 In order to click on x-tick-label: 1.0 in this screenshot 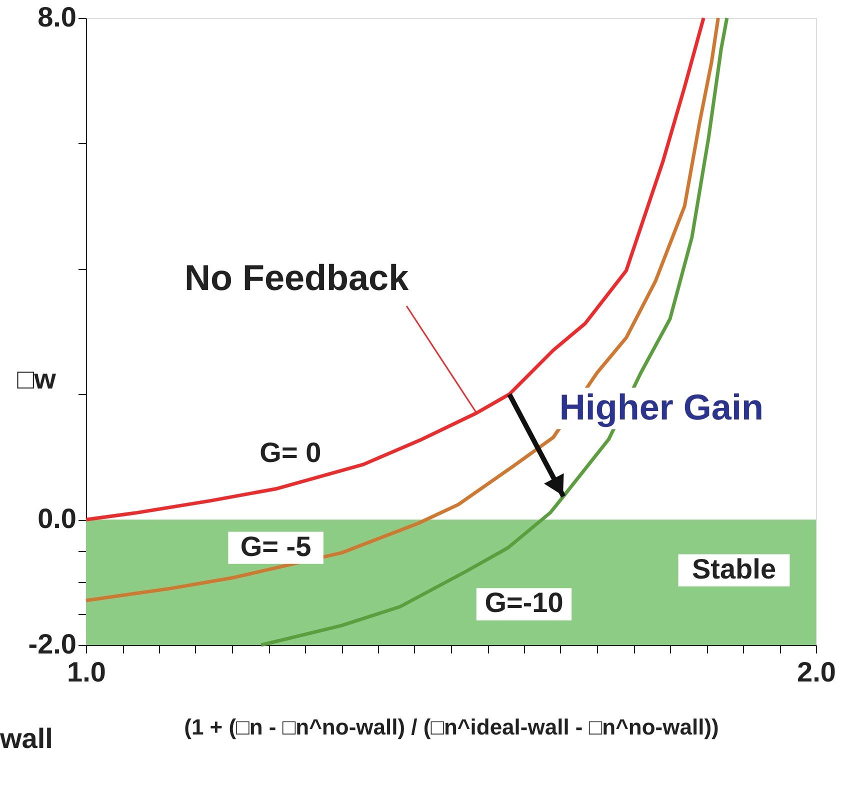, I will do `click(86, 672)`.